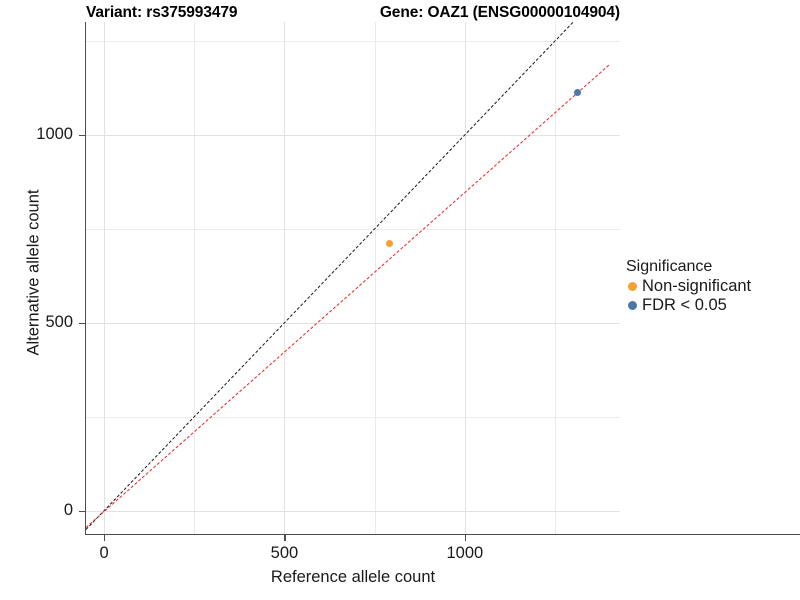 The height and width of the screenshot is (600, 800). What do you see at coordinates (86, 278) in the screenshot?
I see `y-axis-line` at bounding box center [86, 278].